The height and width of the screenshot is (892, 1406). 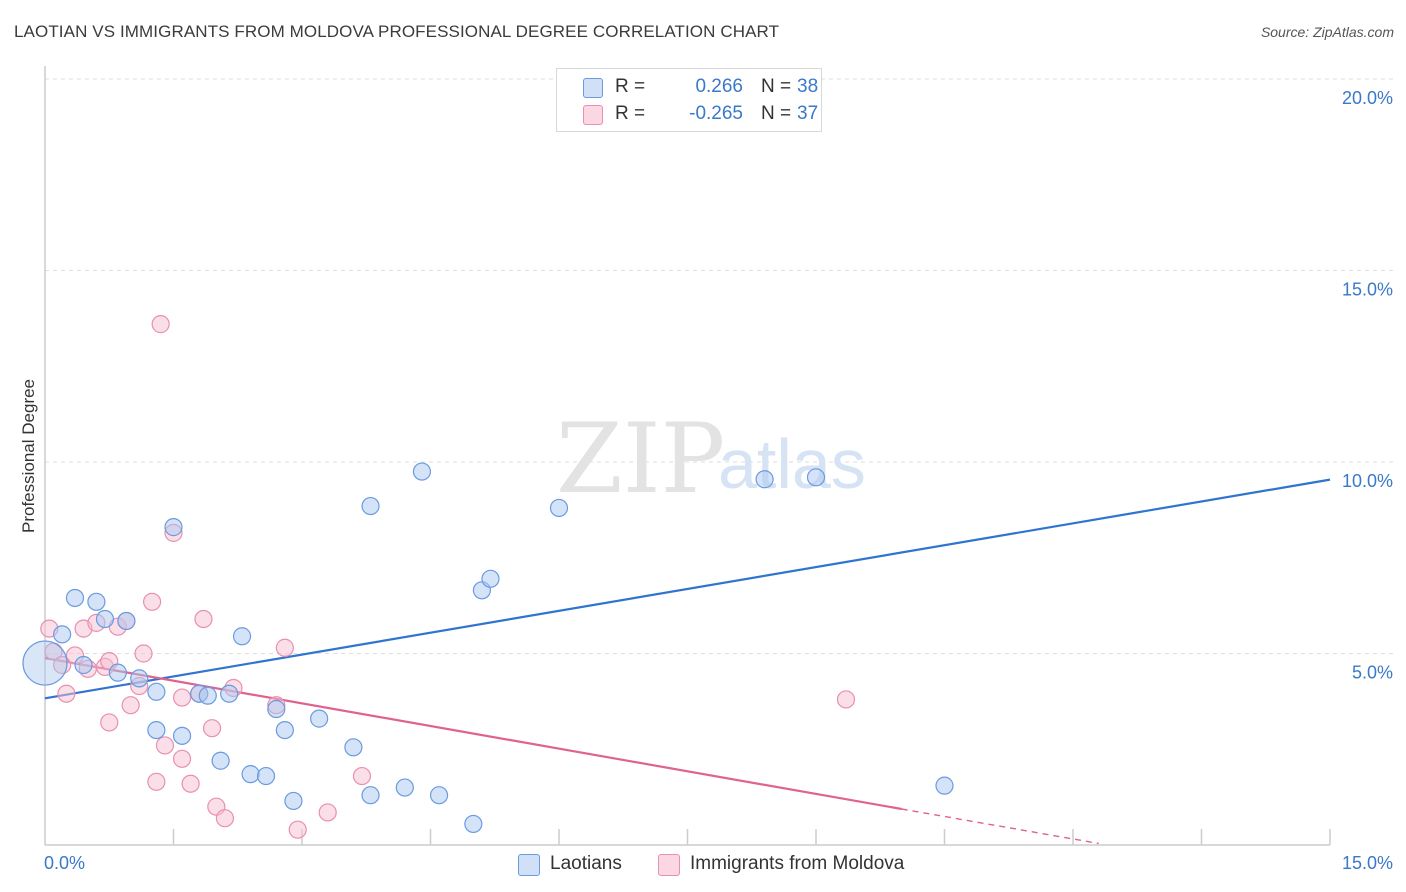 I want to click on legend-r-value: -0.265, so click(x=716, y=113).